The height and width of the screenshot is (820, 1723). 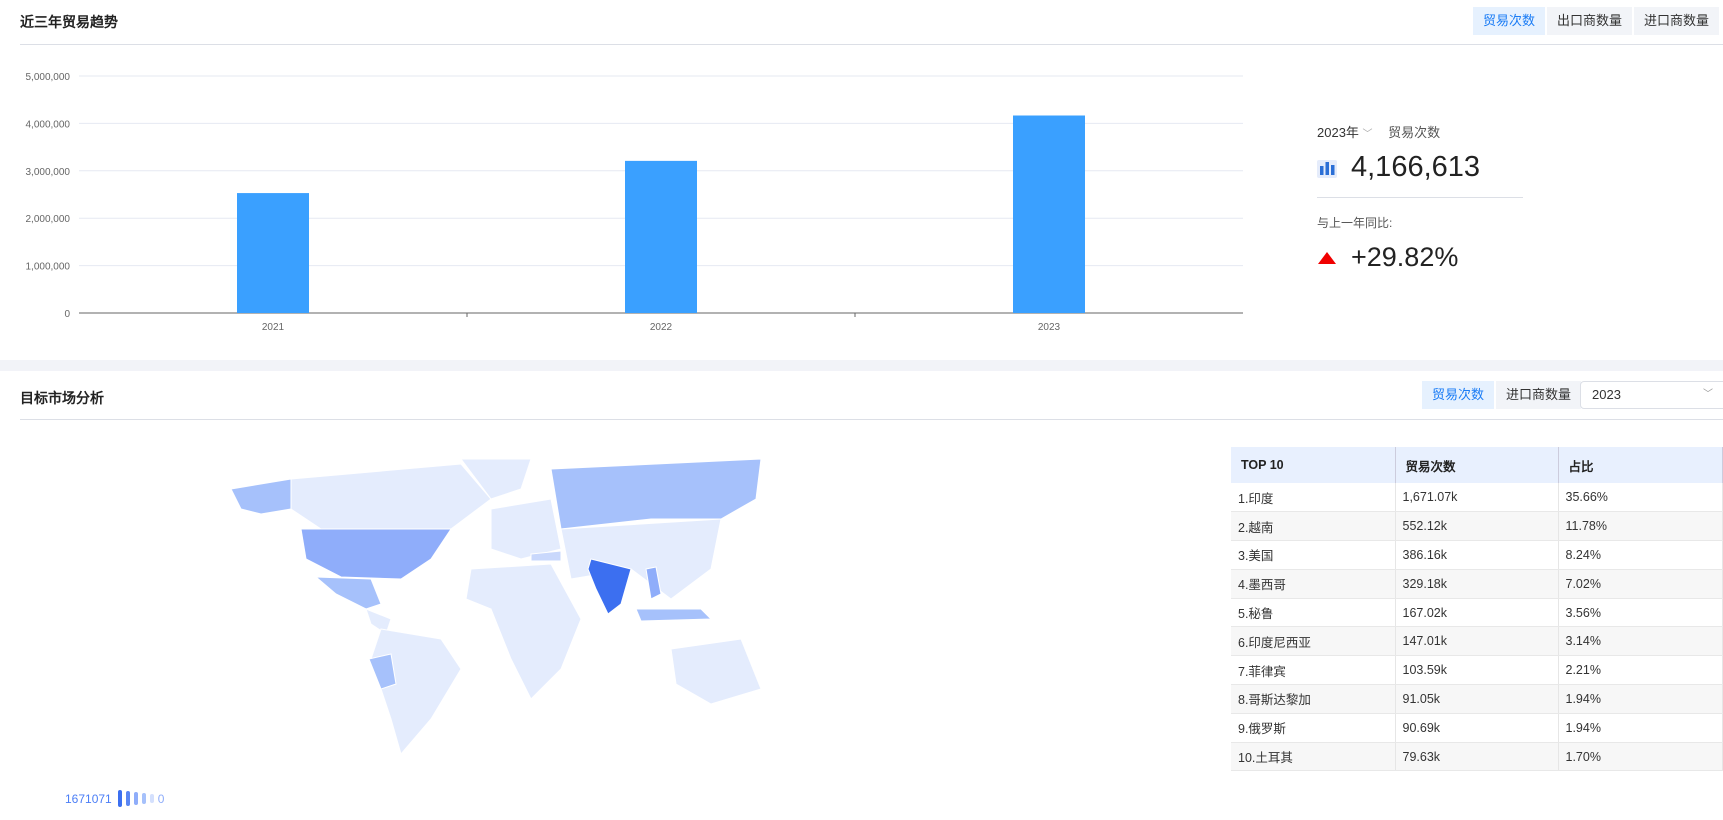 I want to click on tab-exporter-count: 出口商数量, so click(x=1589, y=21).